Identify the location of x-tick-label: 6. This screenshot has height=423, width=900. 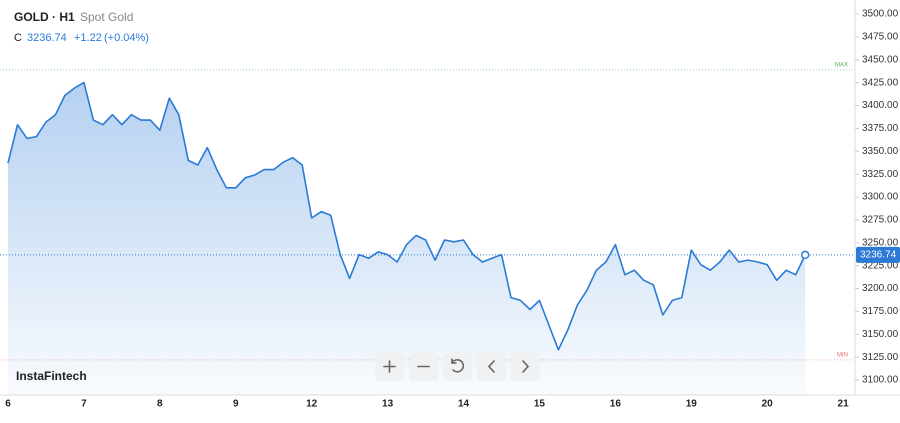
(8, 404).